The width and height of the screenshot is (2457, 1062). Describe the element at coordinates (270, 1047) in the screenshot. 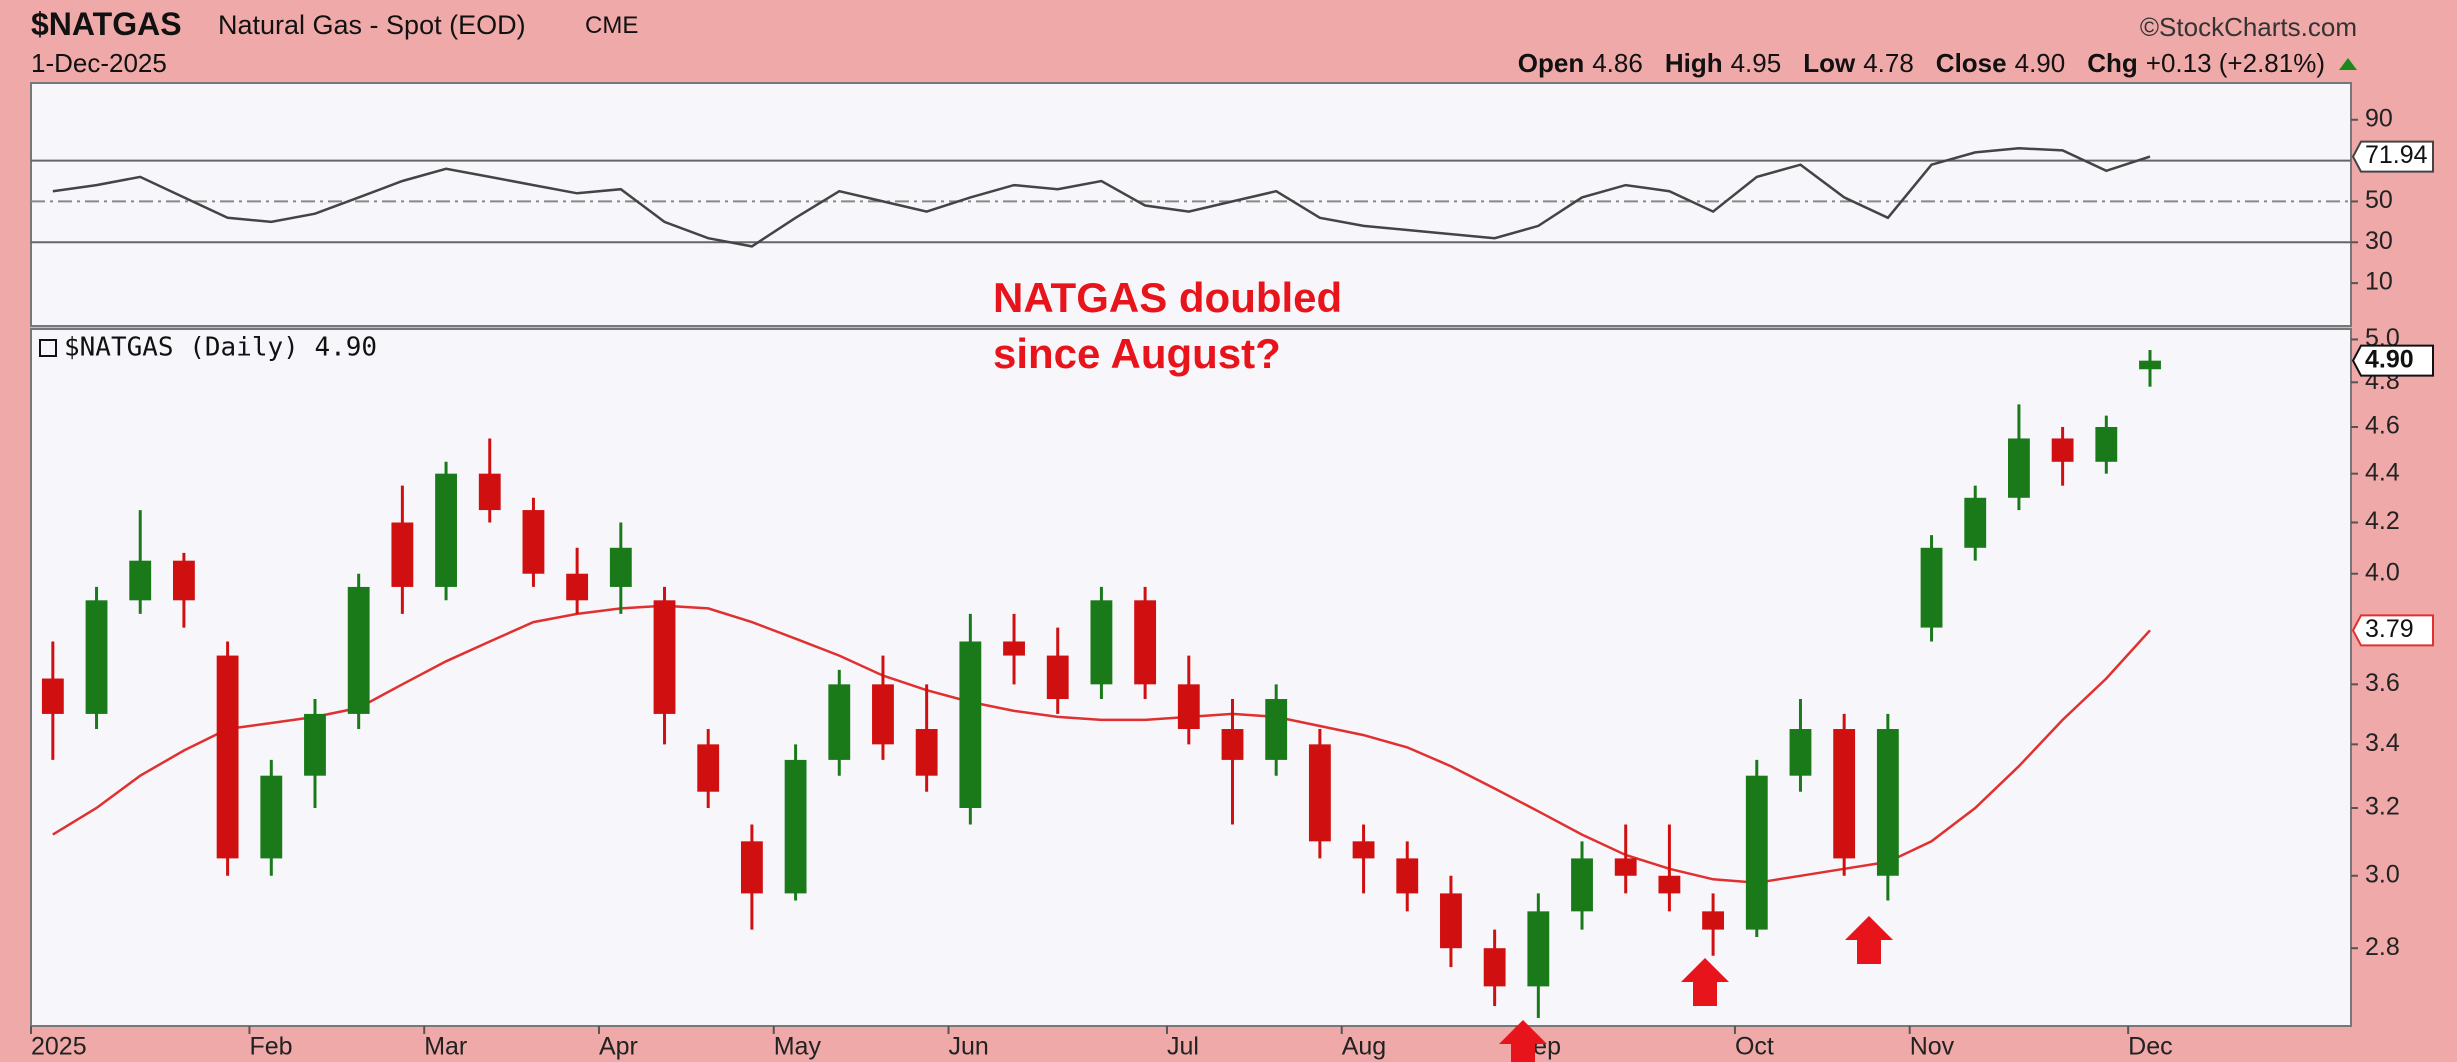

I see `x-tick-label: Feb` at that location.